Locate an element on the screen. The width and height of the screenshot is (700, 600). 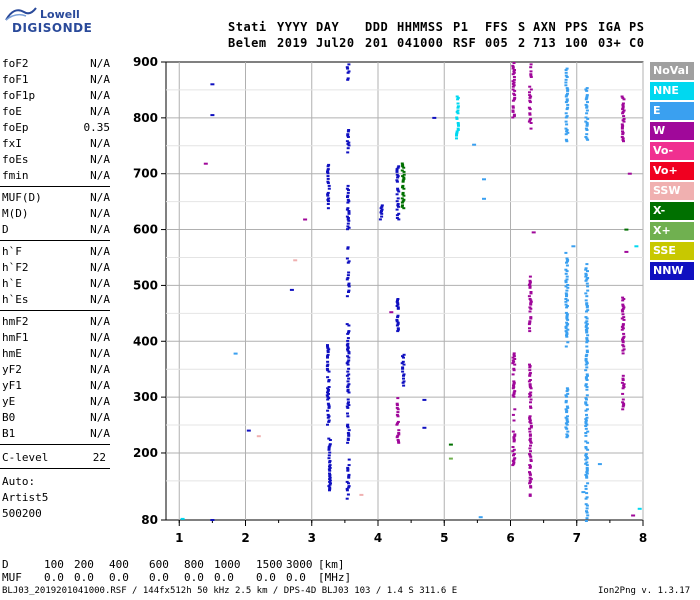
param-row: B1 N/A is located at coordinates (56, 435).